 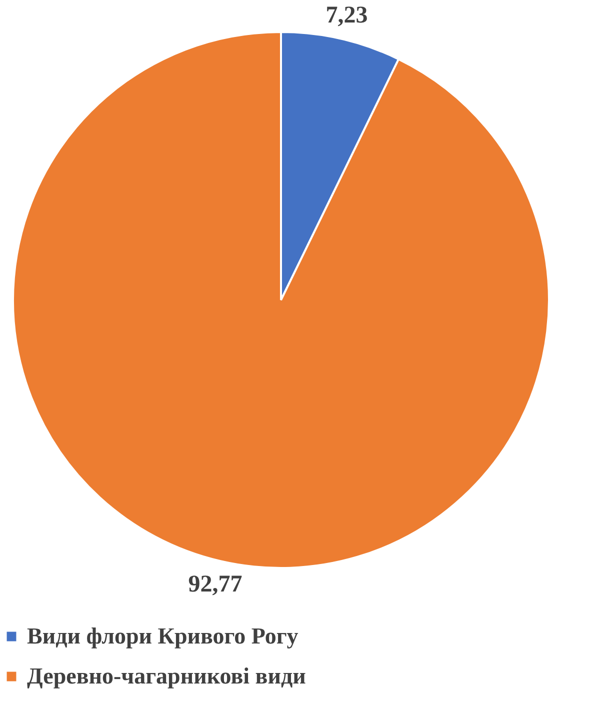 I want to click on data-label: 7,23, so click(x=347, y=15).